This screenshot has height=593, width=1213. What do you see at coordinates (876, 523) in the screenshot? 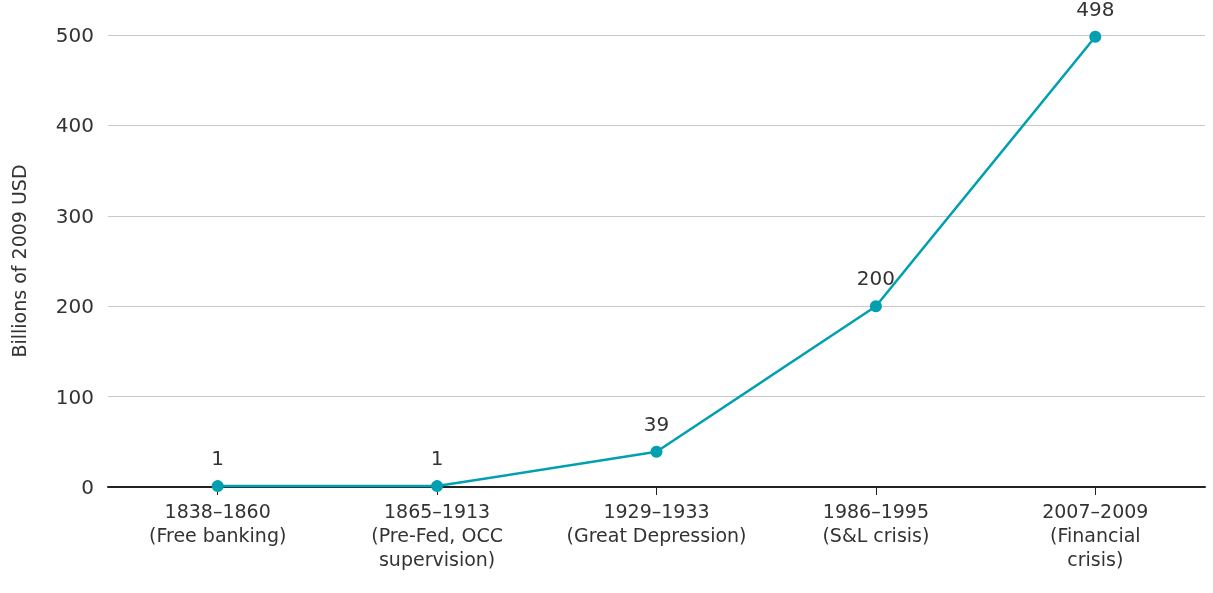
I see `x-tick-label: 1986–1995 (S&L crisis)` at bounding box center [876, 523].